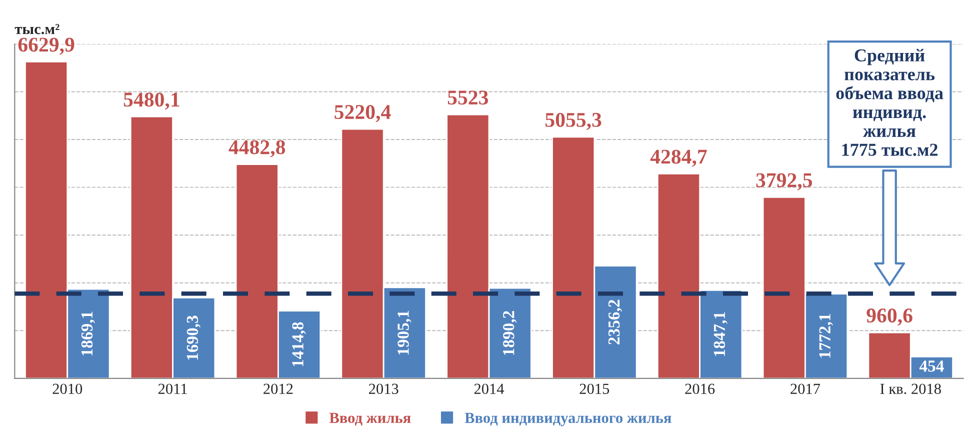 The image size is (978, 440). Describe the element at coordinates (931, 366) in the screenshot. I see `data-label: 454` at that location.